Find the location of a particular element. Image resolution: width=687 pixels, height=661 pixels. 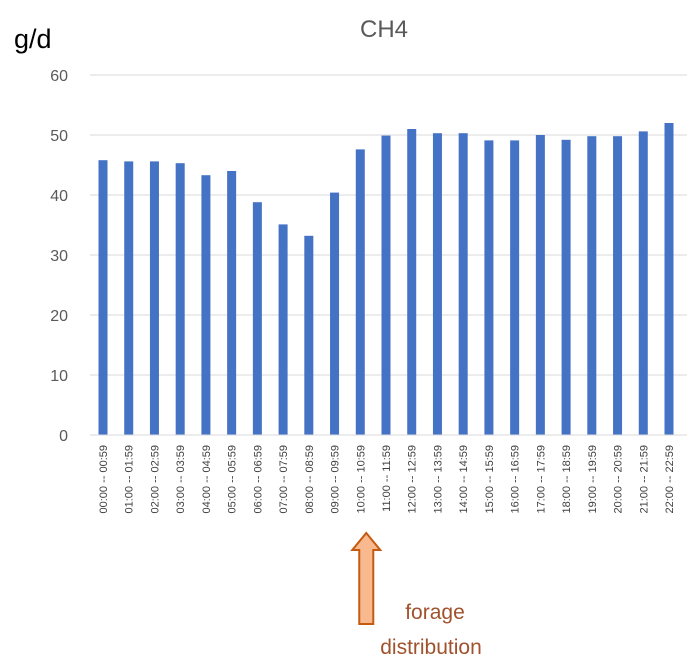

y-tick-label: 30 is located at coordinates (59, 256).